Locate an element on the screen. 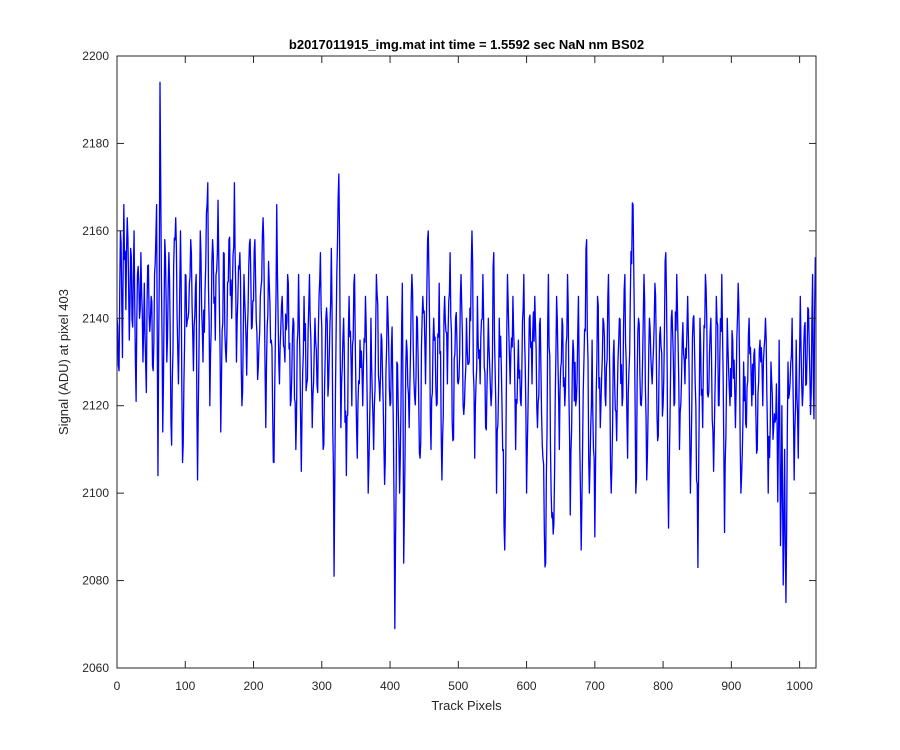  y-tick-label: 2060 is located at coordinates (95, 668).